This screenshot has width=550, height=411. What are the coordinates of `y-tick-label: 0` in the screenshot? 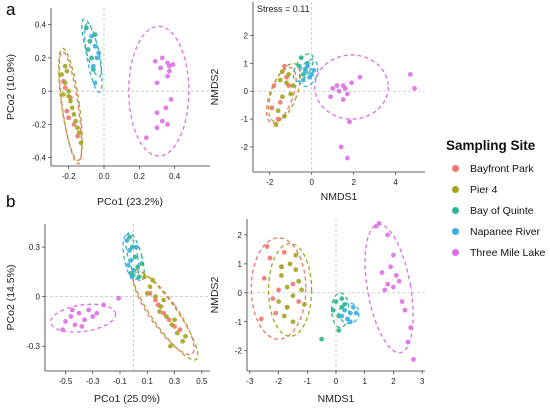 It's located at (44, 91).